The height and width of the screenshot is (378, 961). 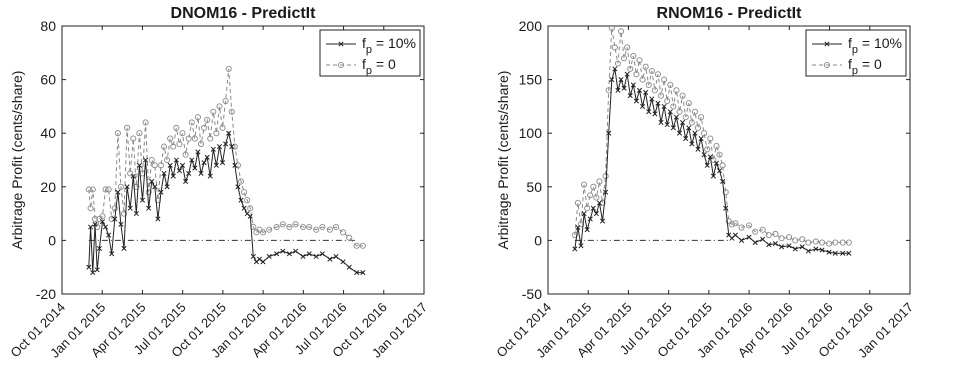 What do you see at coordinates (384, 64) in the screenshot?
I see `legend-label-rest: = 0` at bounding box center [384, 64].